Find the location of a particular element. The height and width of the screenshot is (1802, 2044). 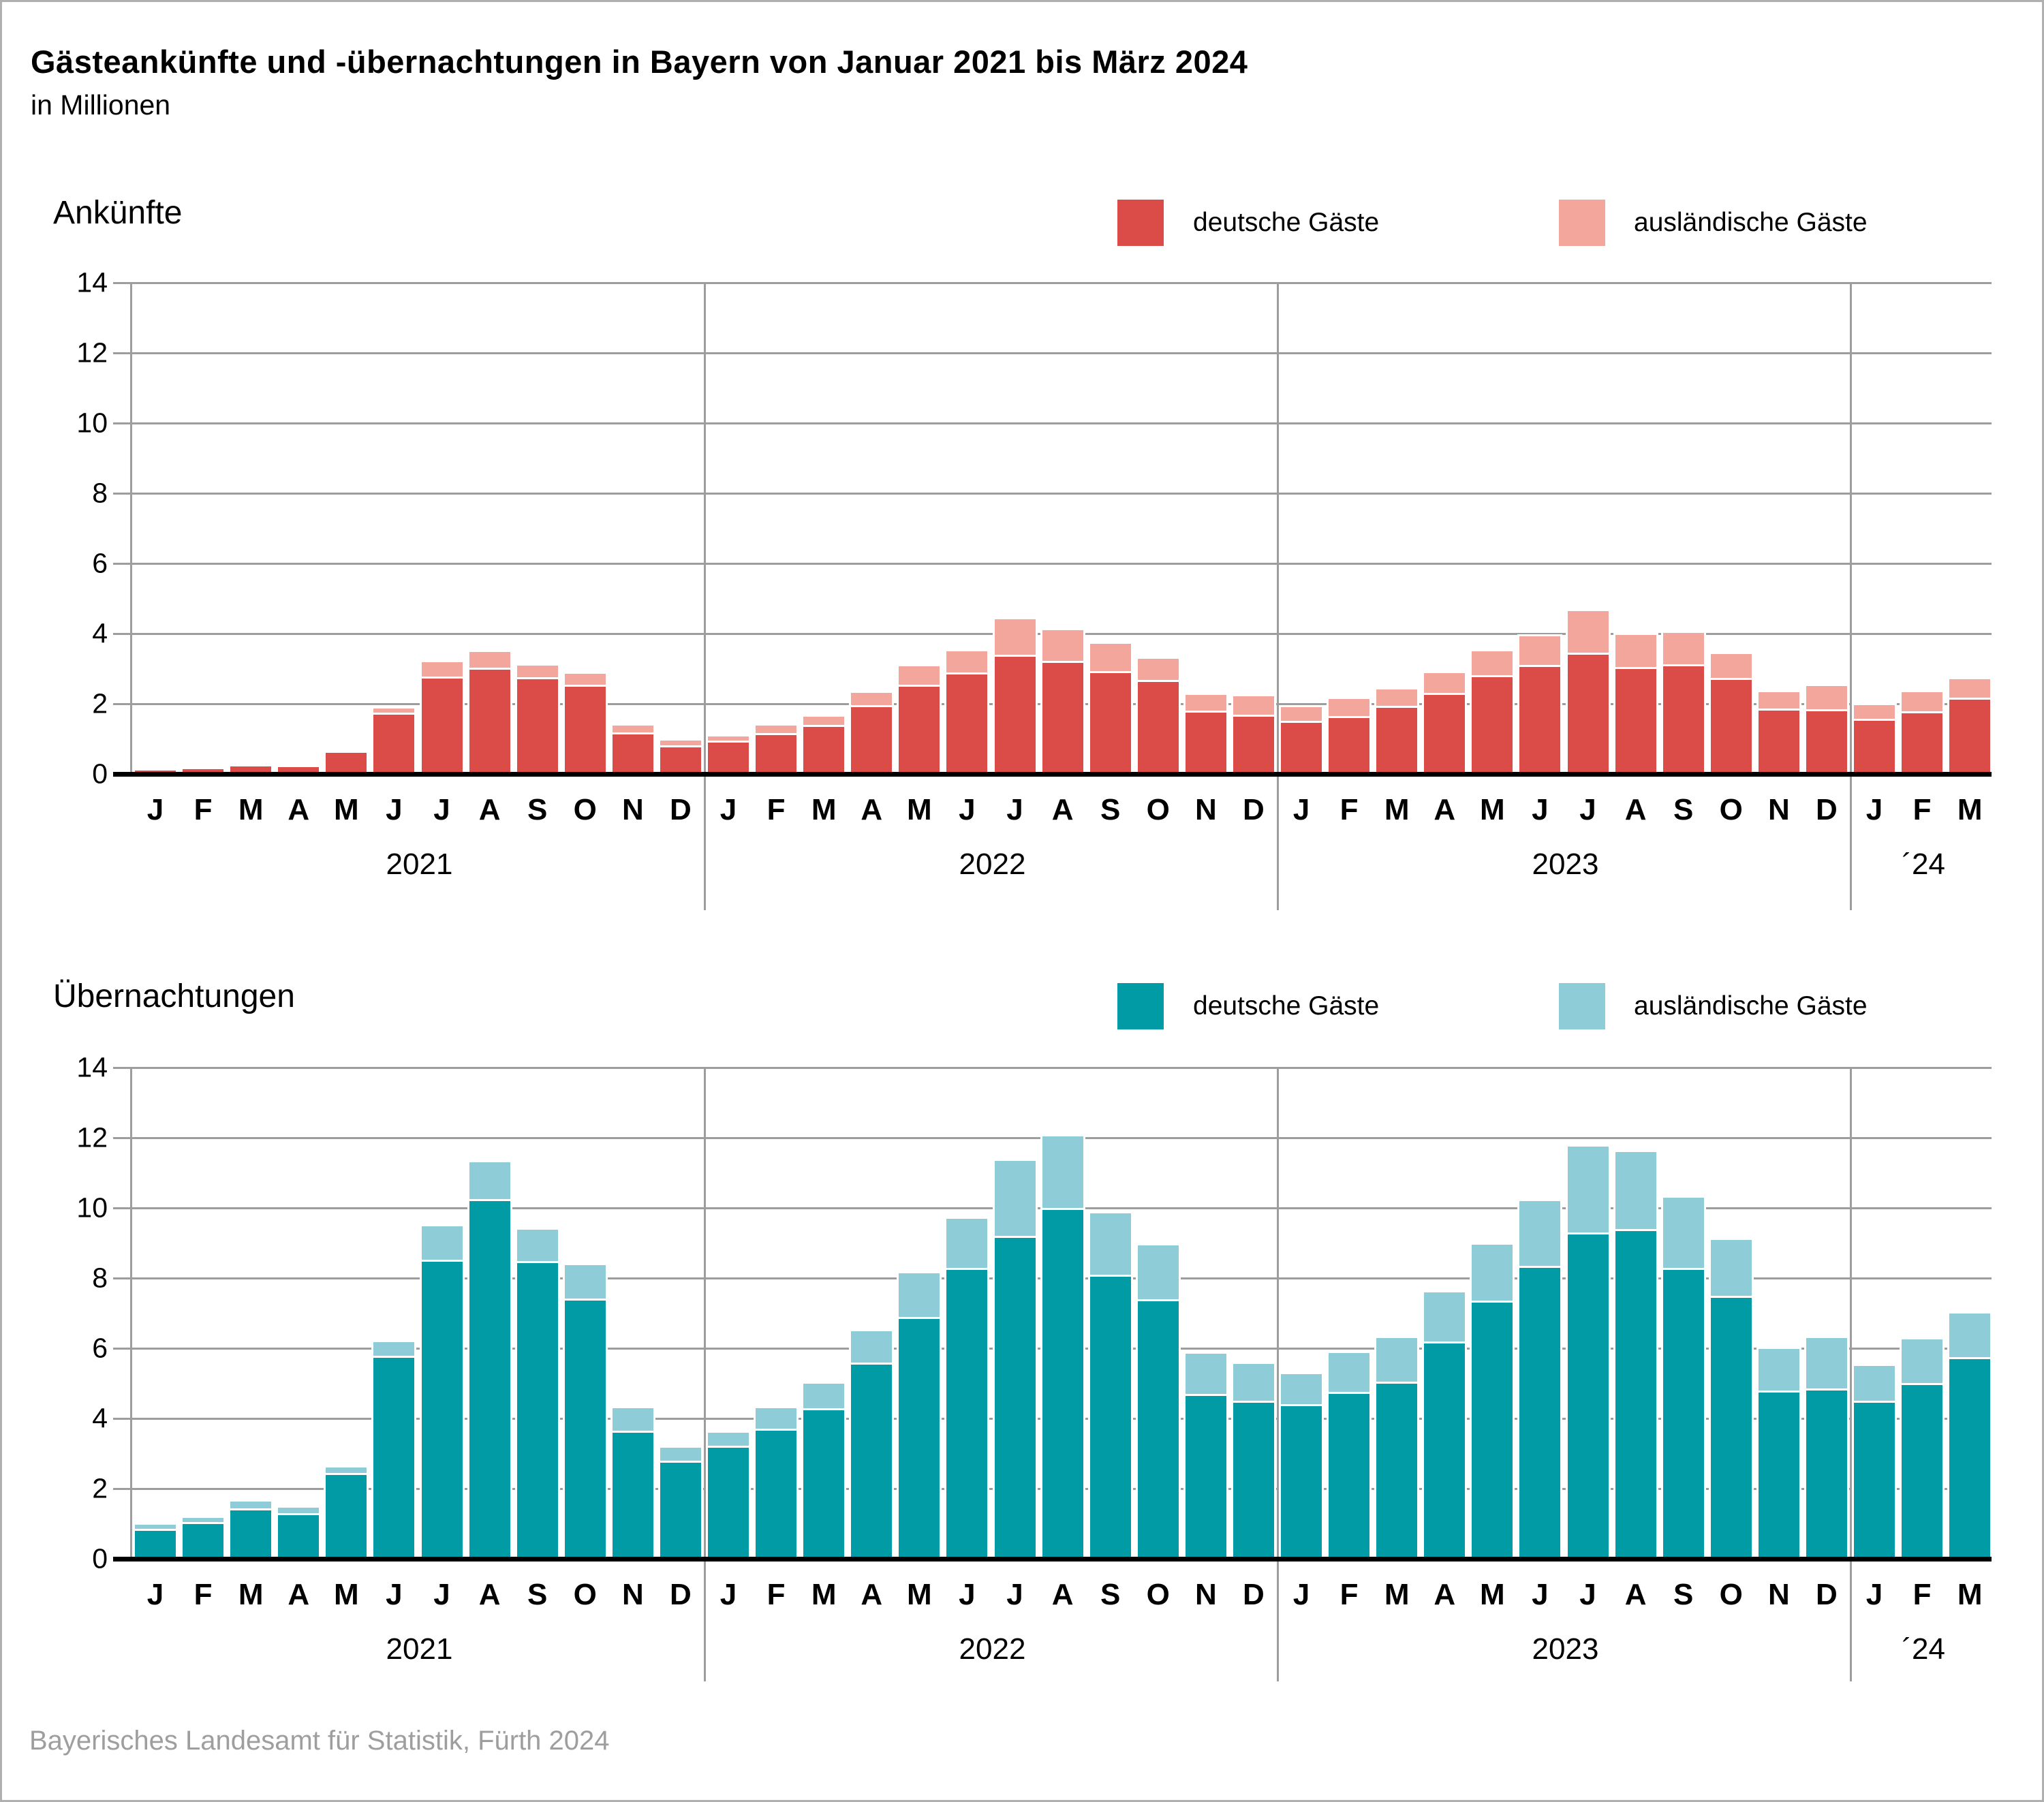

y-axis-line is located at coordinates (131, 528).